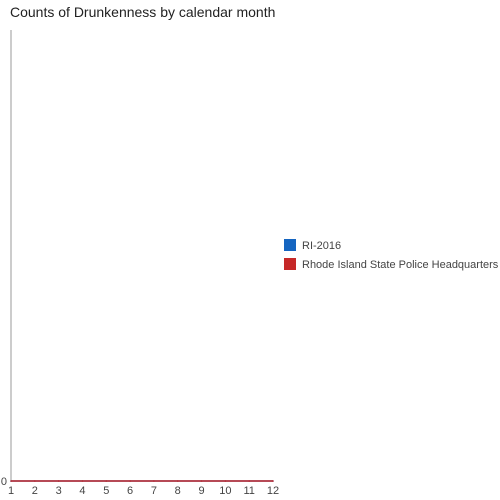  I want to click on x-tick-label: 2, so click(35, 491).